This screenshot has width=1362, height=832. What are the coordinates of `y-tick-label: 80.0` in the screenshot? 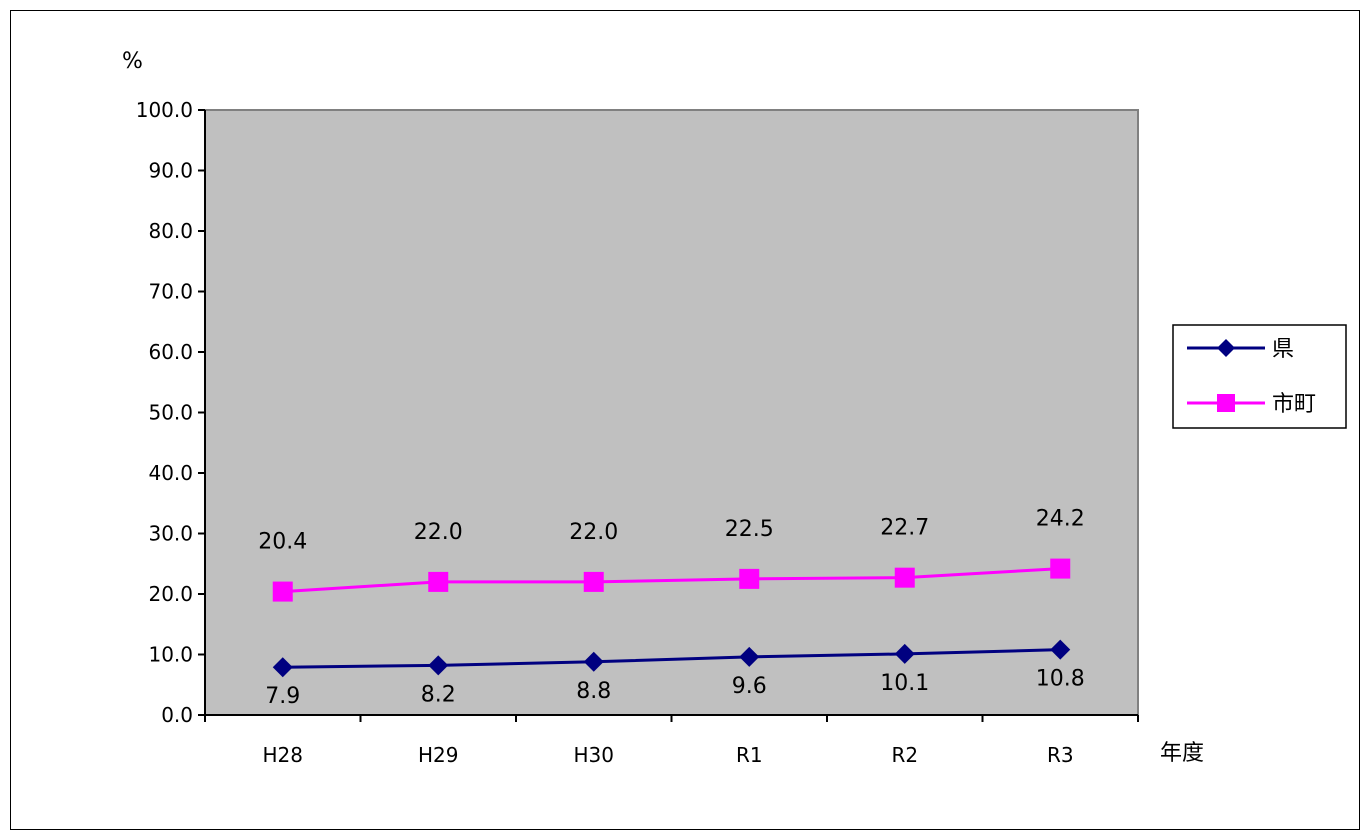 It's located at (170, 231).